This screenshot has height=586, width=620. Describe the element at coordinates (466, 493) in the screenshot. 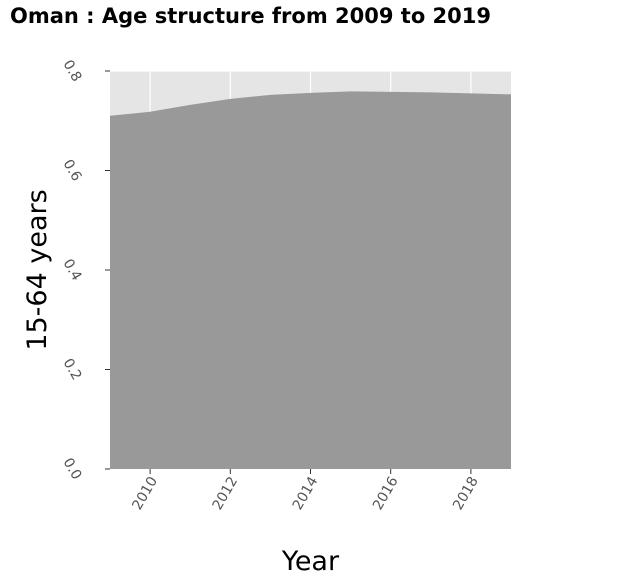

I see `x-tick-label: 2018` at that location.